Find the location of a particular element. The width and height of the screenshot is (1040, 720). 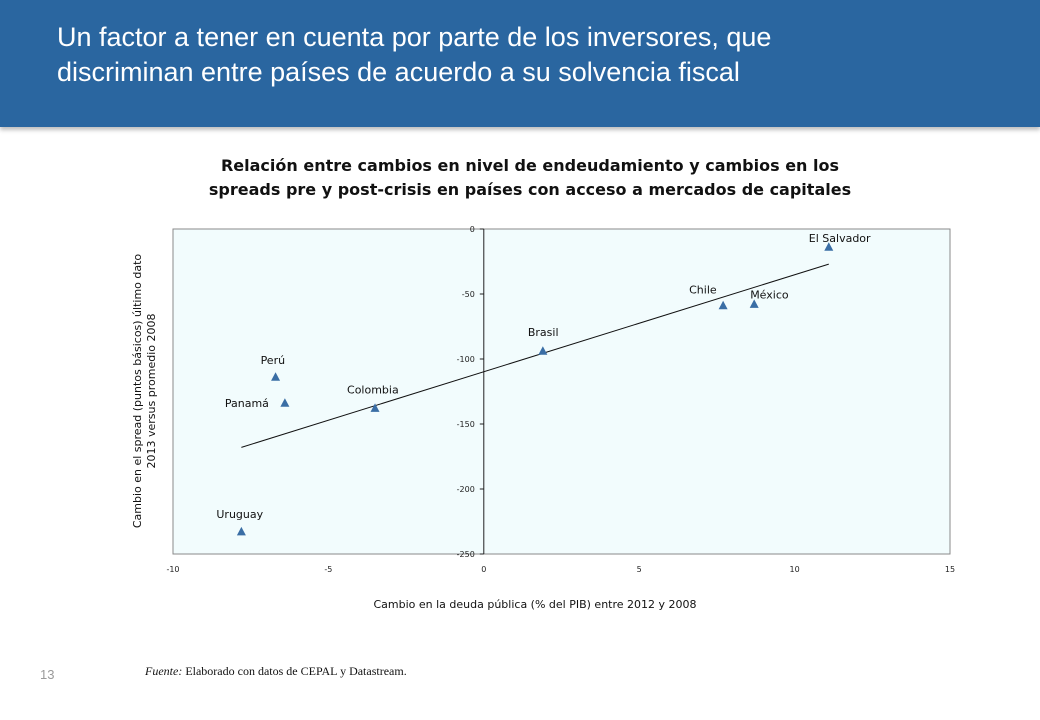

point-label: El Salvador is located at coordinates (840, 238).